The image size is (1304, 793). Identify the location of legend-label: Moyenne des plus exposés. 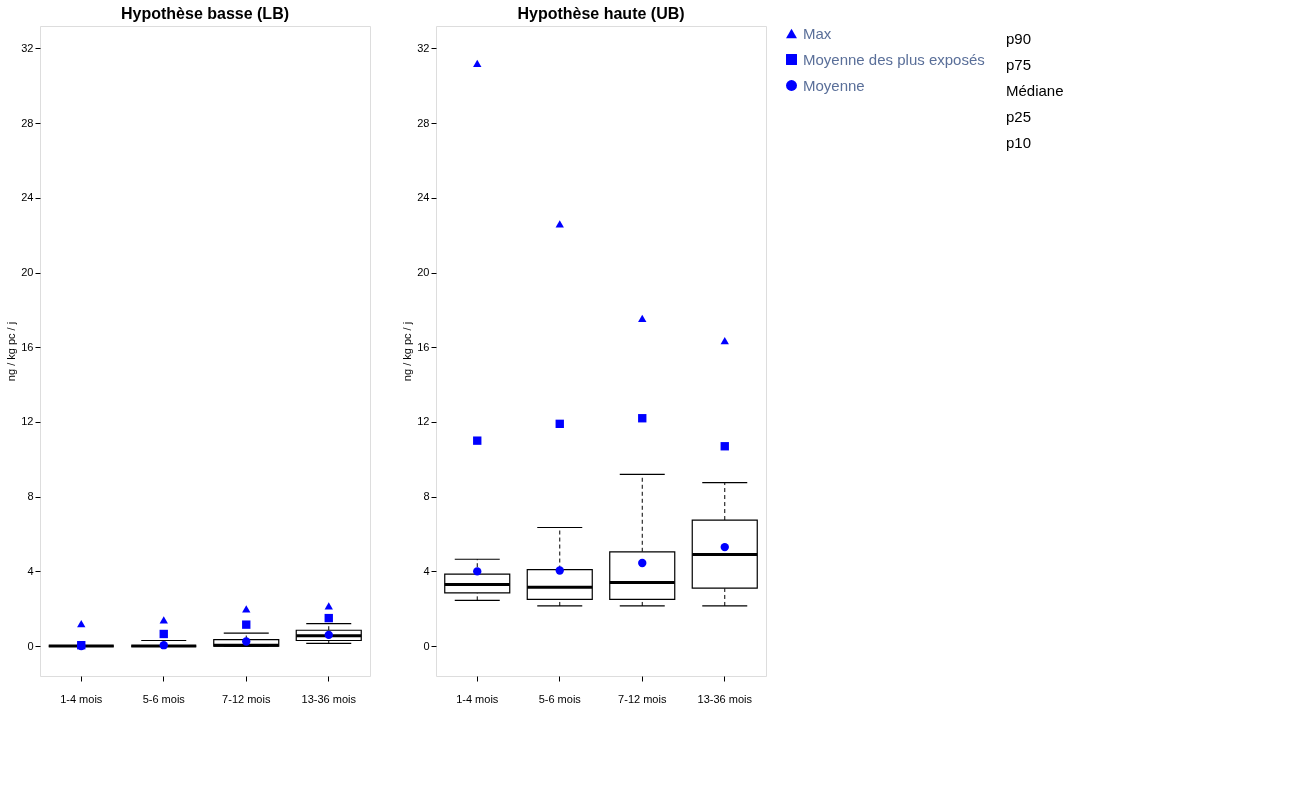
(894, 59).